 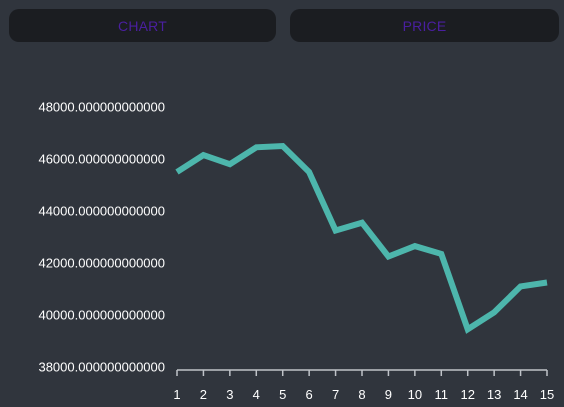 I want to click on y-tick-label: 40000.000000000000, so click(x=101, y=315).